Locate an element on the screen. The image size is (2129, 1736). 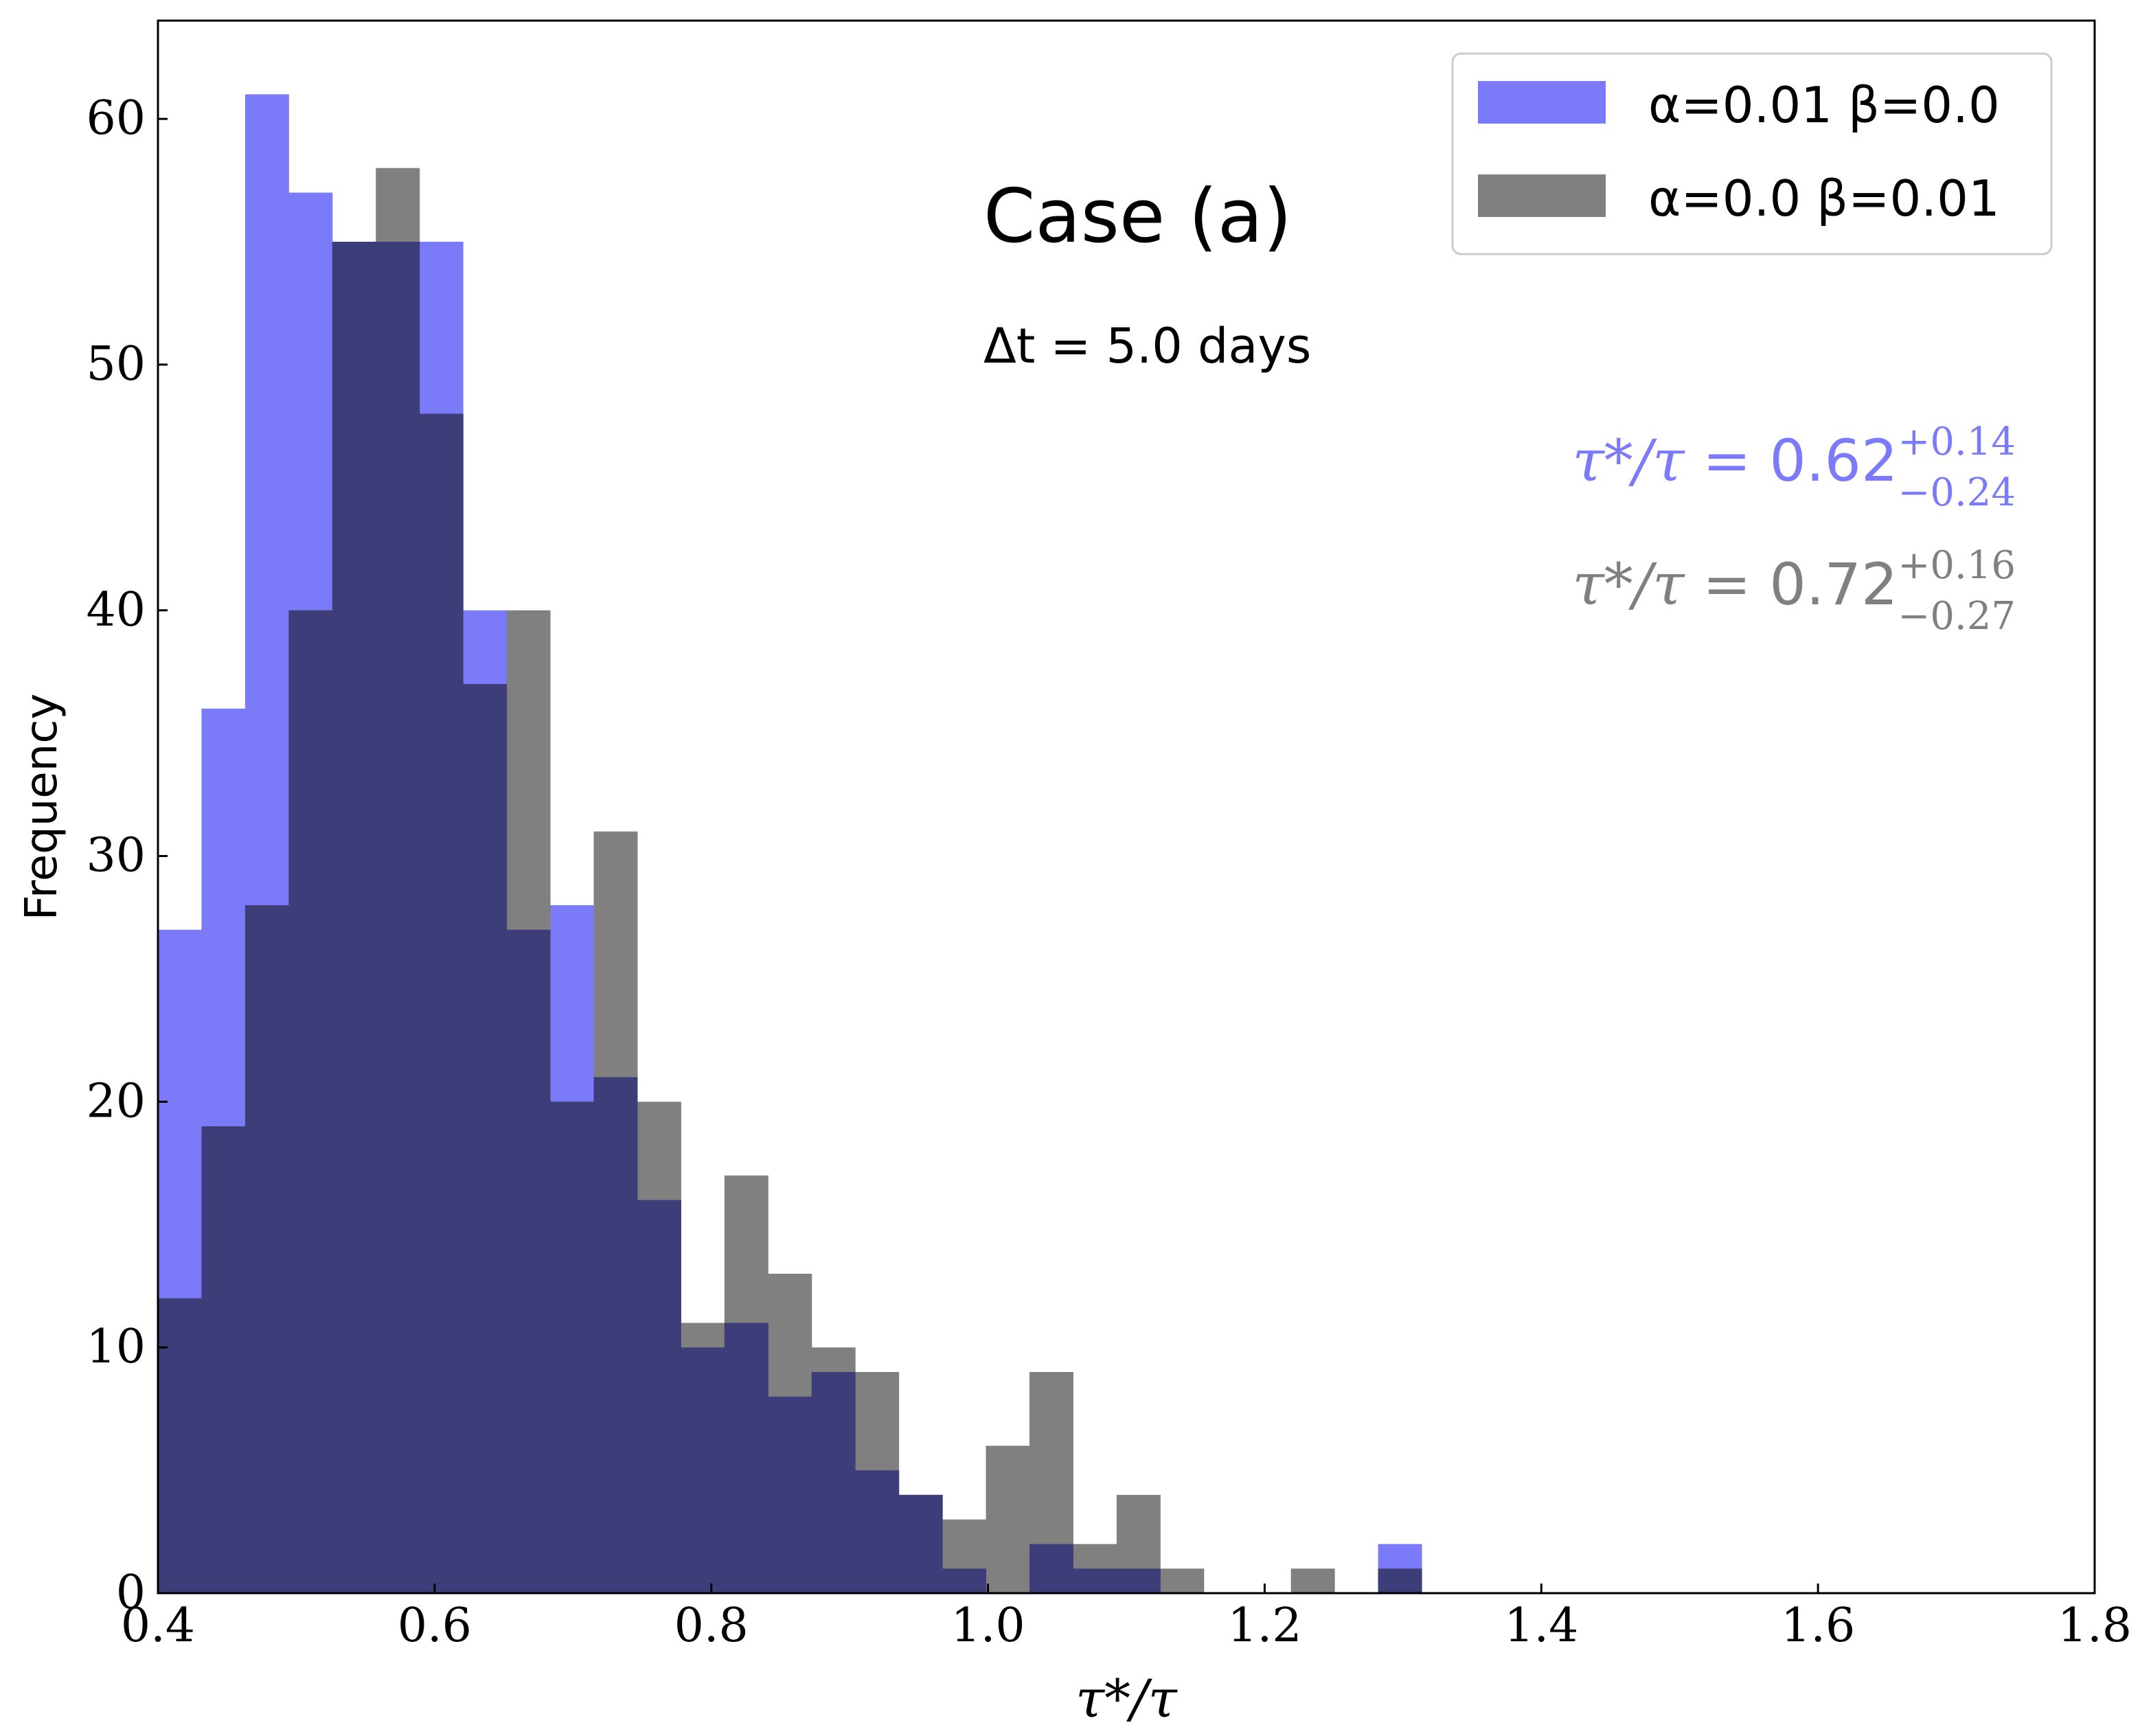
legend: α=0.01 β=0.0 α=0.0 β=0.01 is located at coordinates (1752, 153).